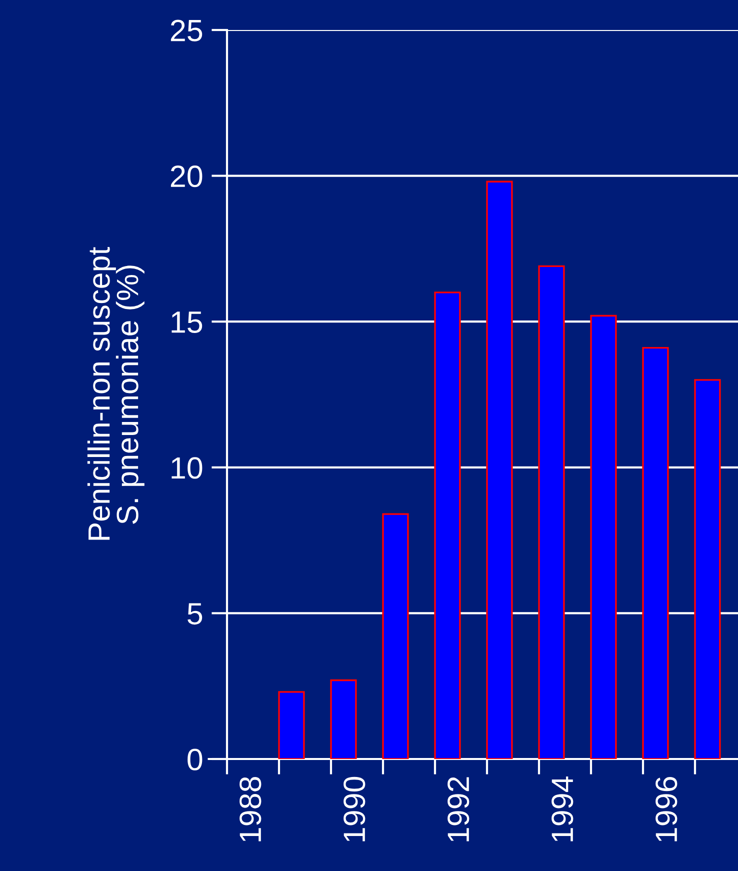 The image size is (738, 871). What do you see at coordinates (187, 322) in the screenshot?
I see `y-tick-label: 15` at bounding box center [187, 322].